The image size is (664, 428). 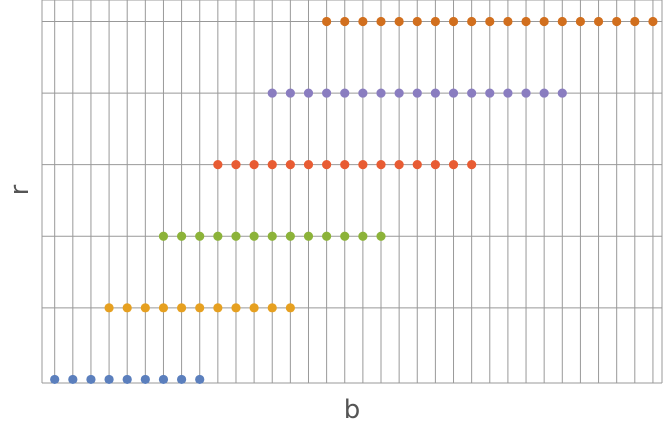 I want to click on x-axis-label: b, so click(x=352, y=410).